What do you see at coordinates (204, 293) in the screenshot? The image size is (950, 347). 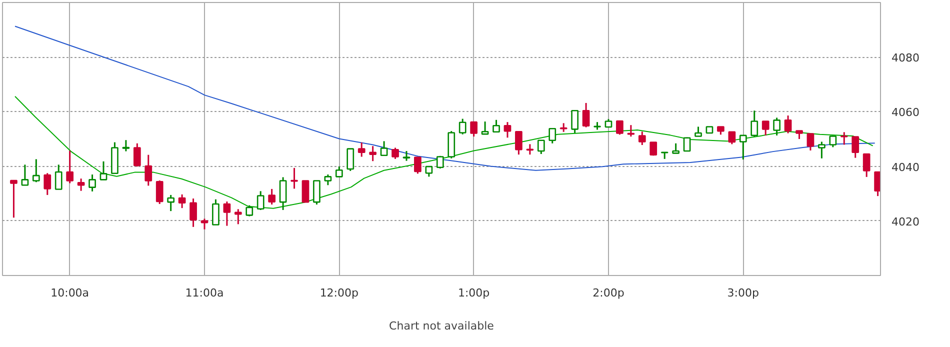 I see `x-tick-label: 11:00a` at bounding box center [204, 293].